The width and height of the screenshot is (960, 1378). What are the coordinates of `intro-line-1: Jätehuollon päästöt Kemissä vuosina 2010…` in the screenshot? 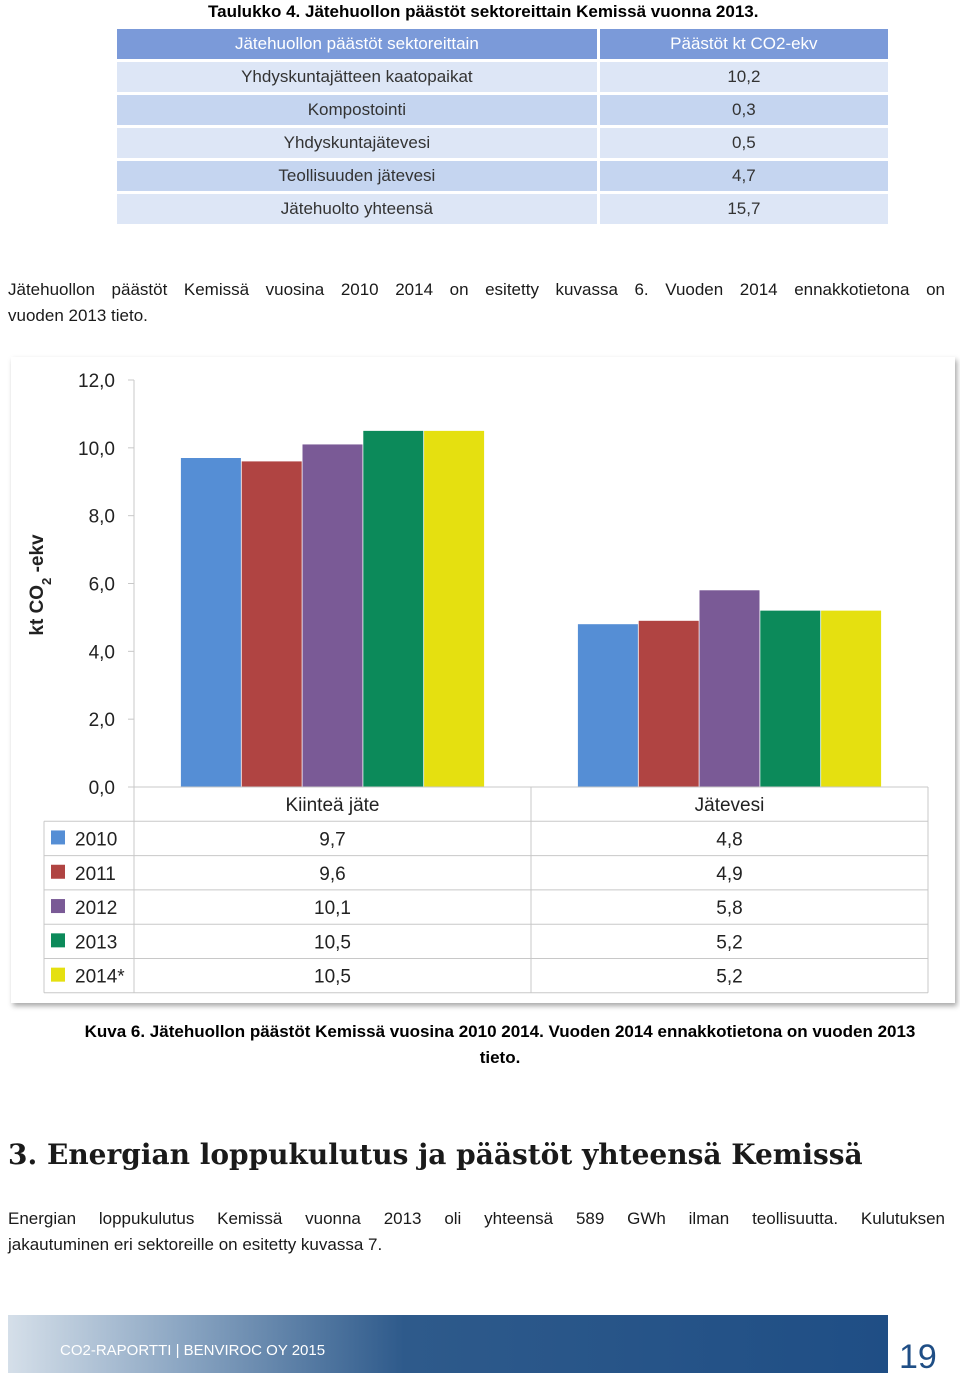 It's located at (476, 289).